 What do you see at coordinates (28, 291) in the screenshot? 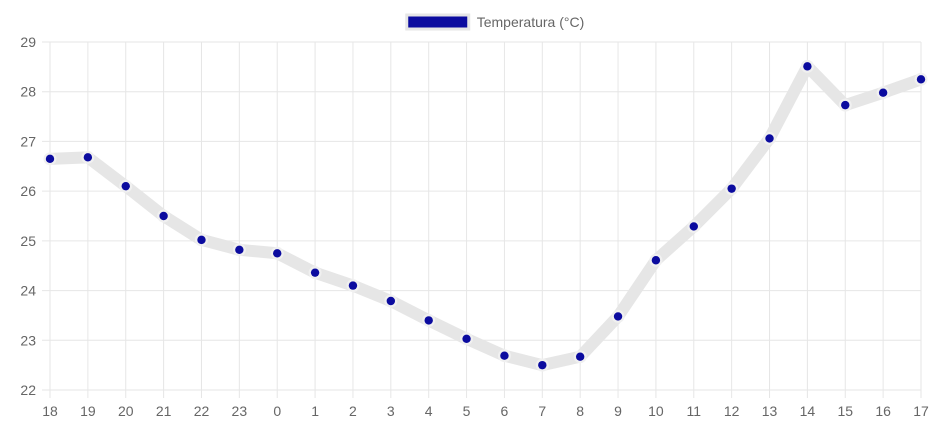
I see `y-tick-label: 24` at bounding box center [28, 291].